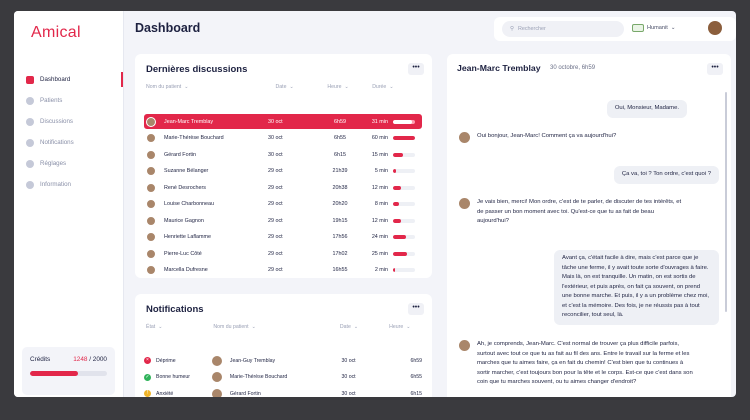 This screenshot has height=420, width=750. Describe the element at coordinates (185, 187) in the screenshot. I see `cell-name: René Desrochers` at that location.